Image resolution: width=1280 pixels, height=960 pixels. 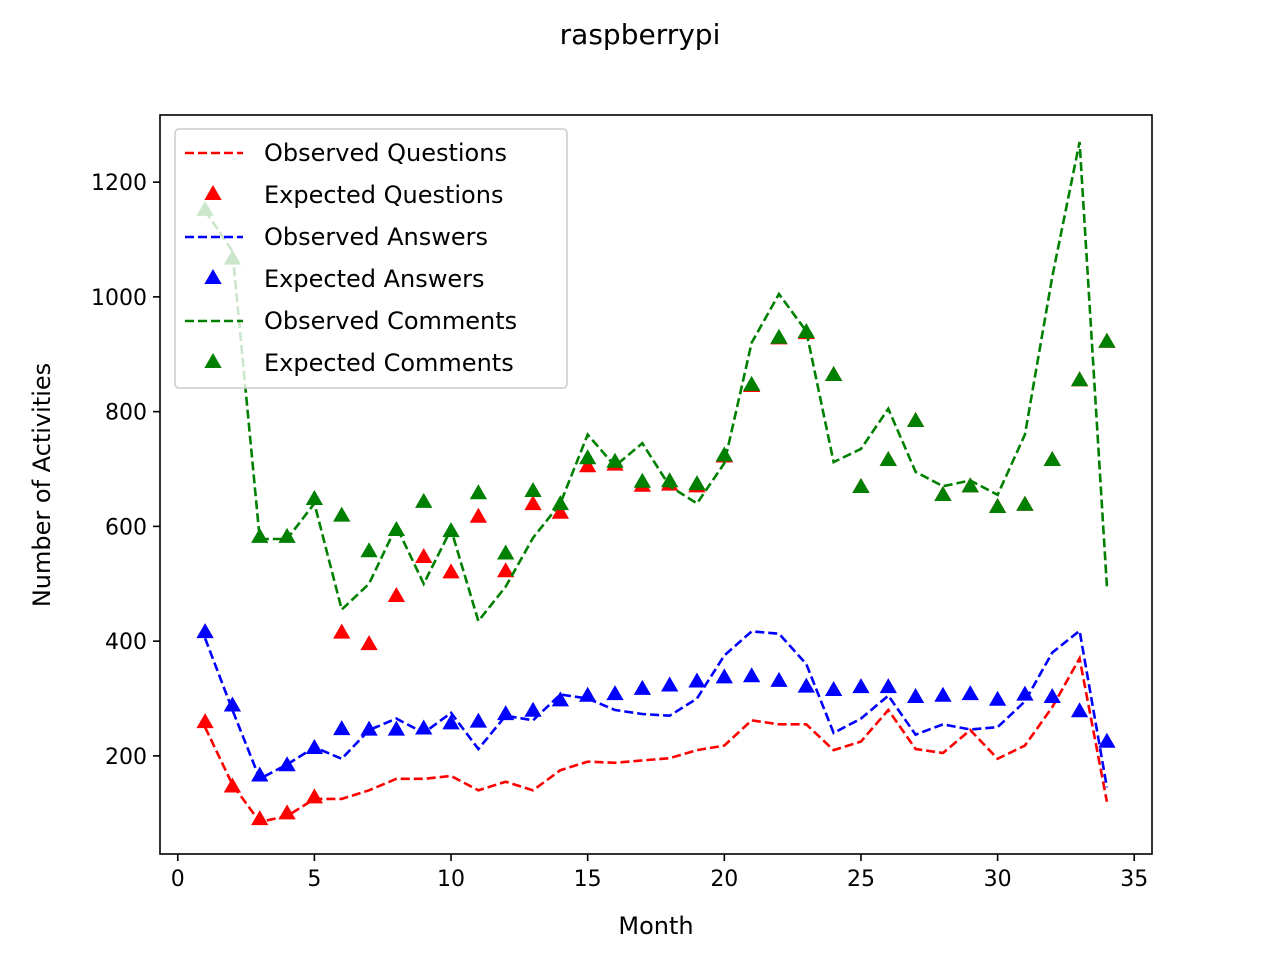 I want to click on y-tick-label: 400, so click(x=126, y=642).